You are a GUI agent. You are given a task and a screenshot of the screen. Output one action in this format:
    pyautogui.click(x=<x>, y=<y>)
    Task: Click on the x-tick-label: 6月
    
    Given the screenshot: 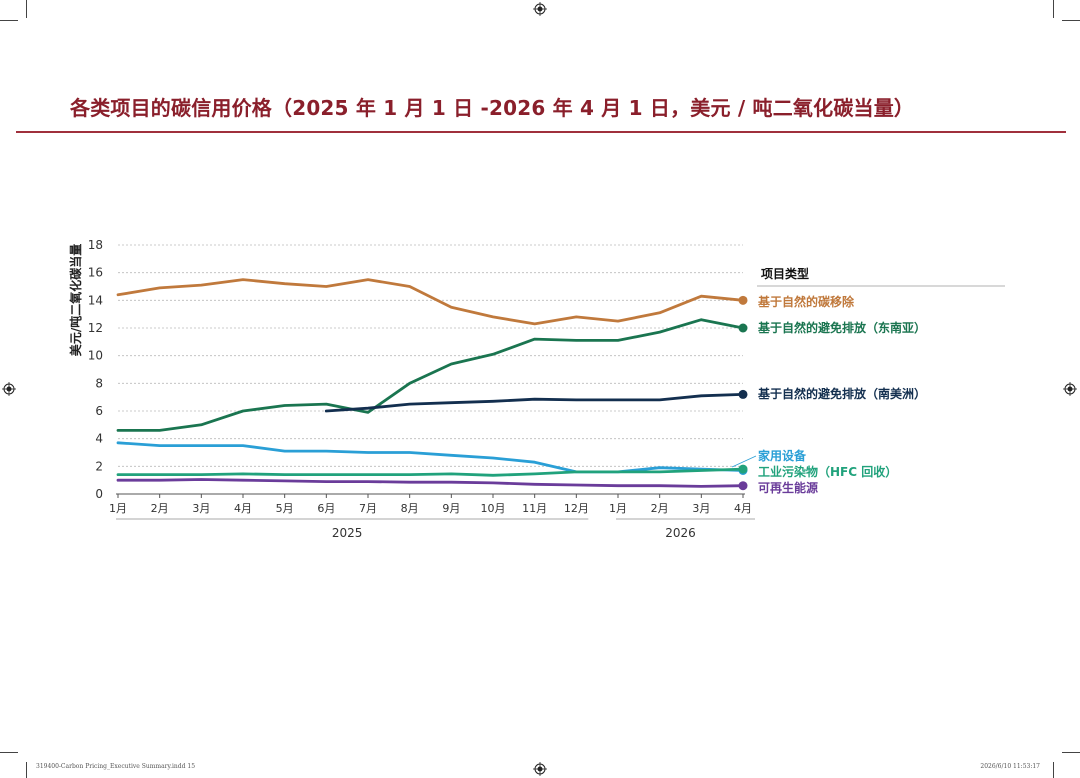 What is the action you would take?
    pyautogui.click(x=326, y=508)
    